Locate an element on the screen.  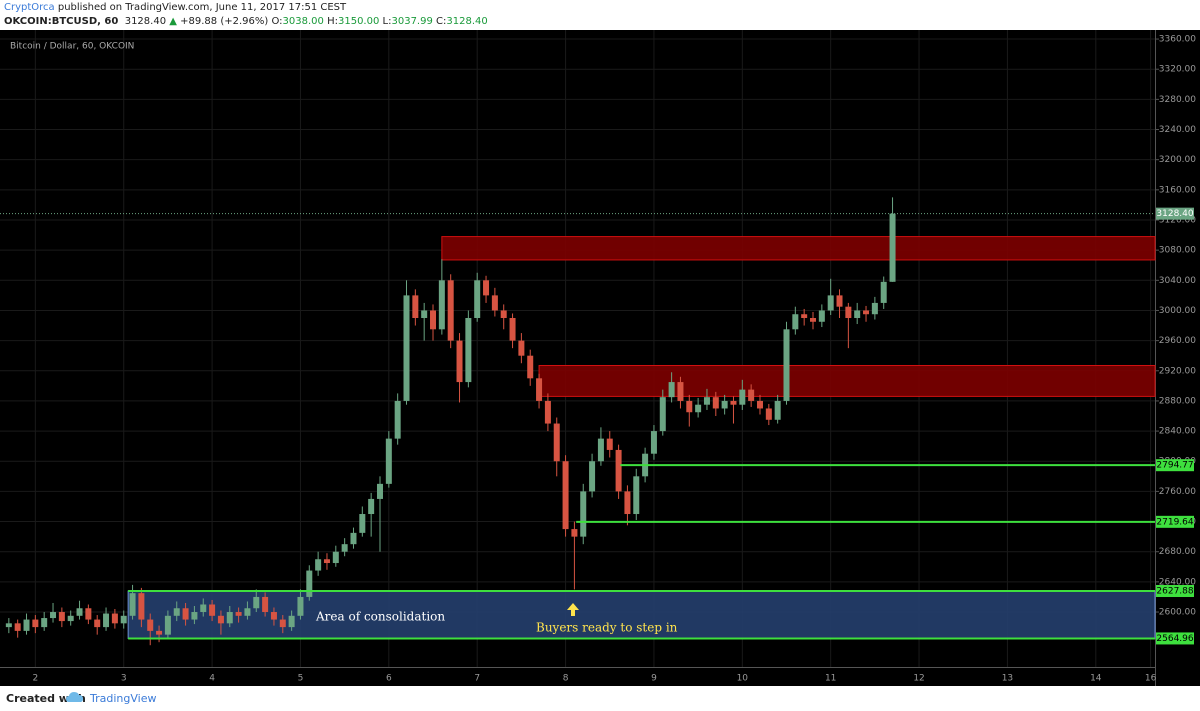
logo is located at coordinates (74, 697).